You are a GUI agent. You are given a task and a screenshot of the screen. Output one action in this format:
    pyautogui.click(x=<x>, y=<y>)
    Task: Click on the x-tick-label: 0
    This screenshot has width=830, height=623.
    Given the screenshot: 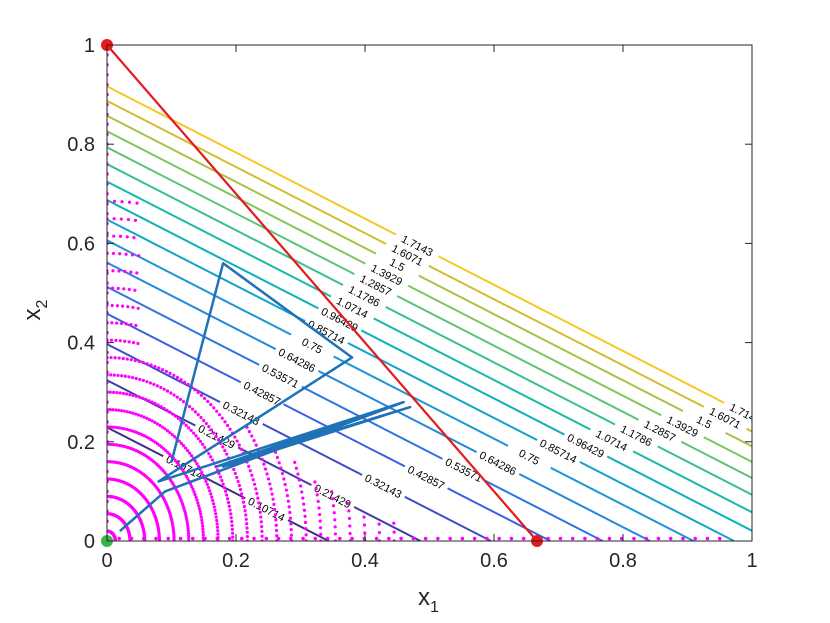 What is the action you would take?
    pyautogui.click(x=106, y=561)
    